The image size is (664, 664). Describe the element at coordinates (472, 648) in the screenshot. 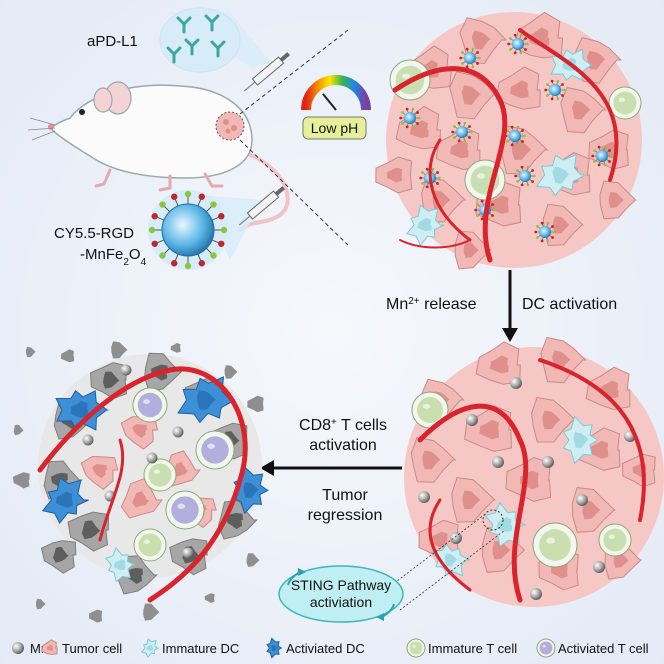

I see `legend-label: Immature T cell` at that location.